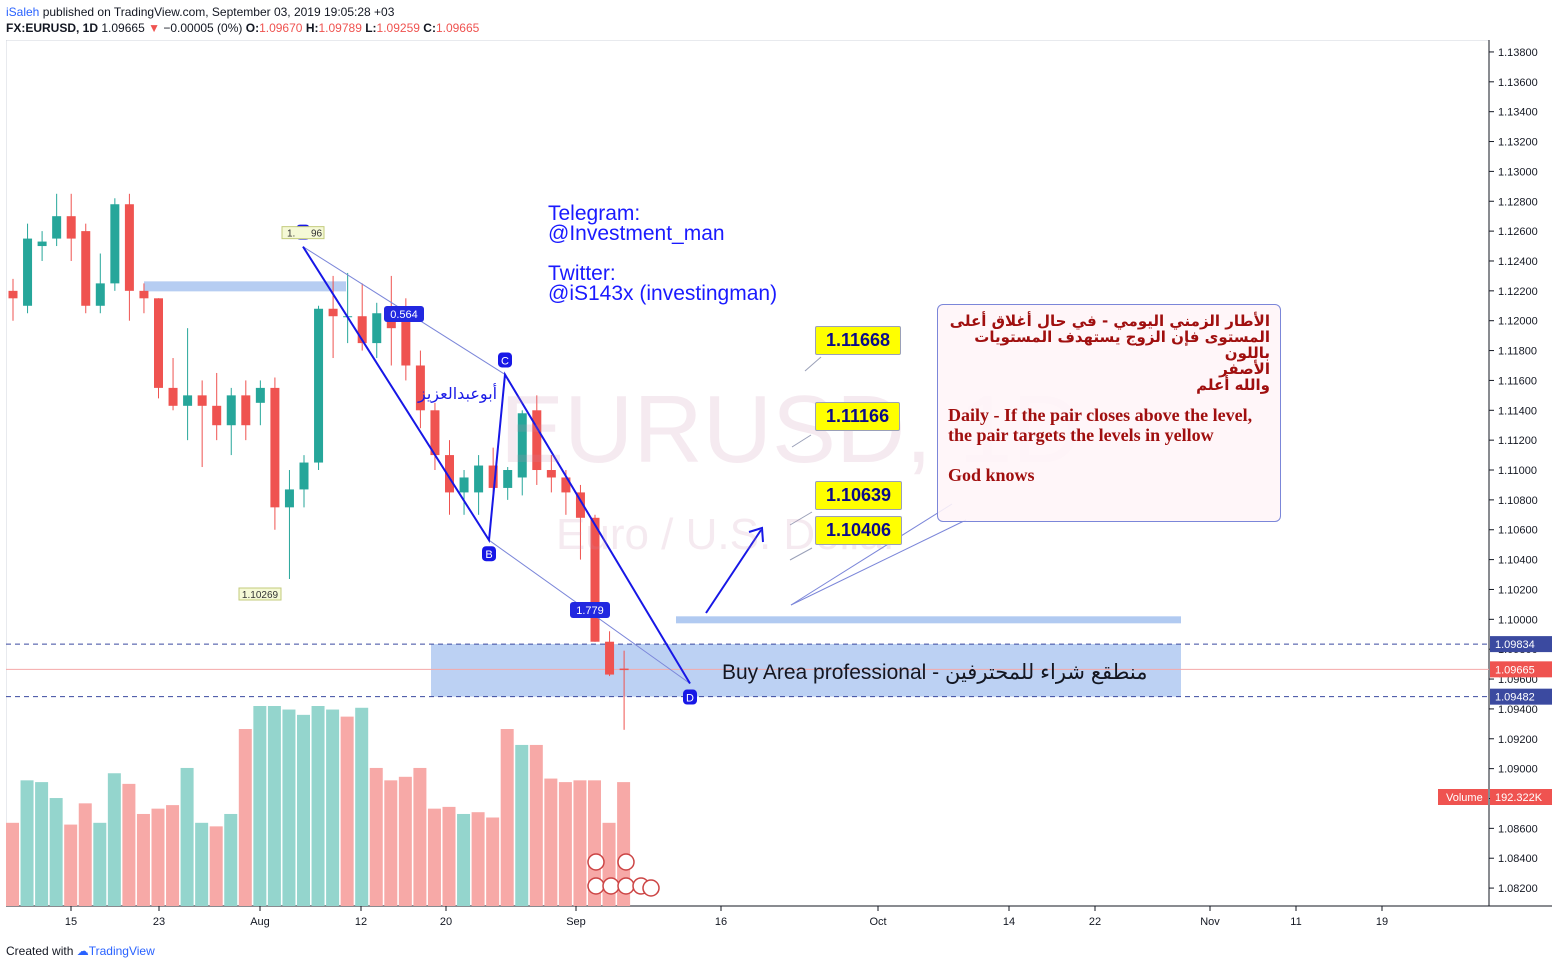 The height and width of the screenshot is (970, 1558). I want to click on volume-bars, so click(318, 806).